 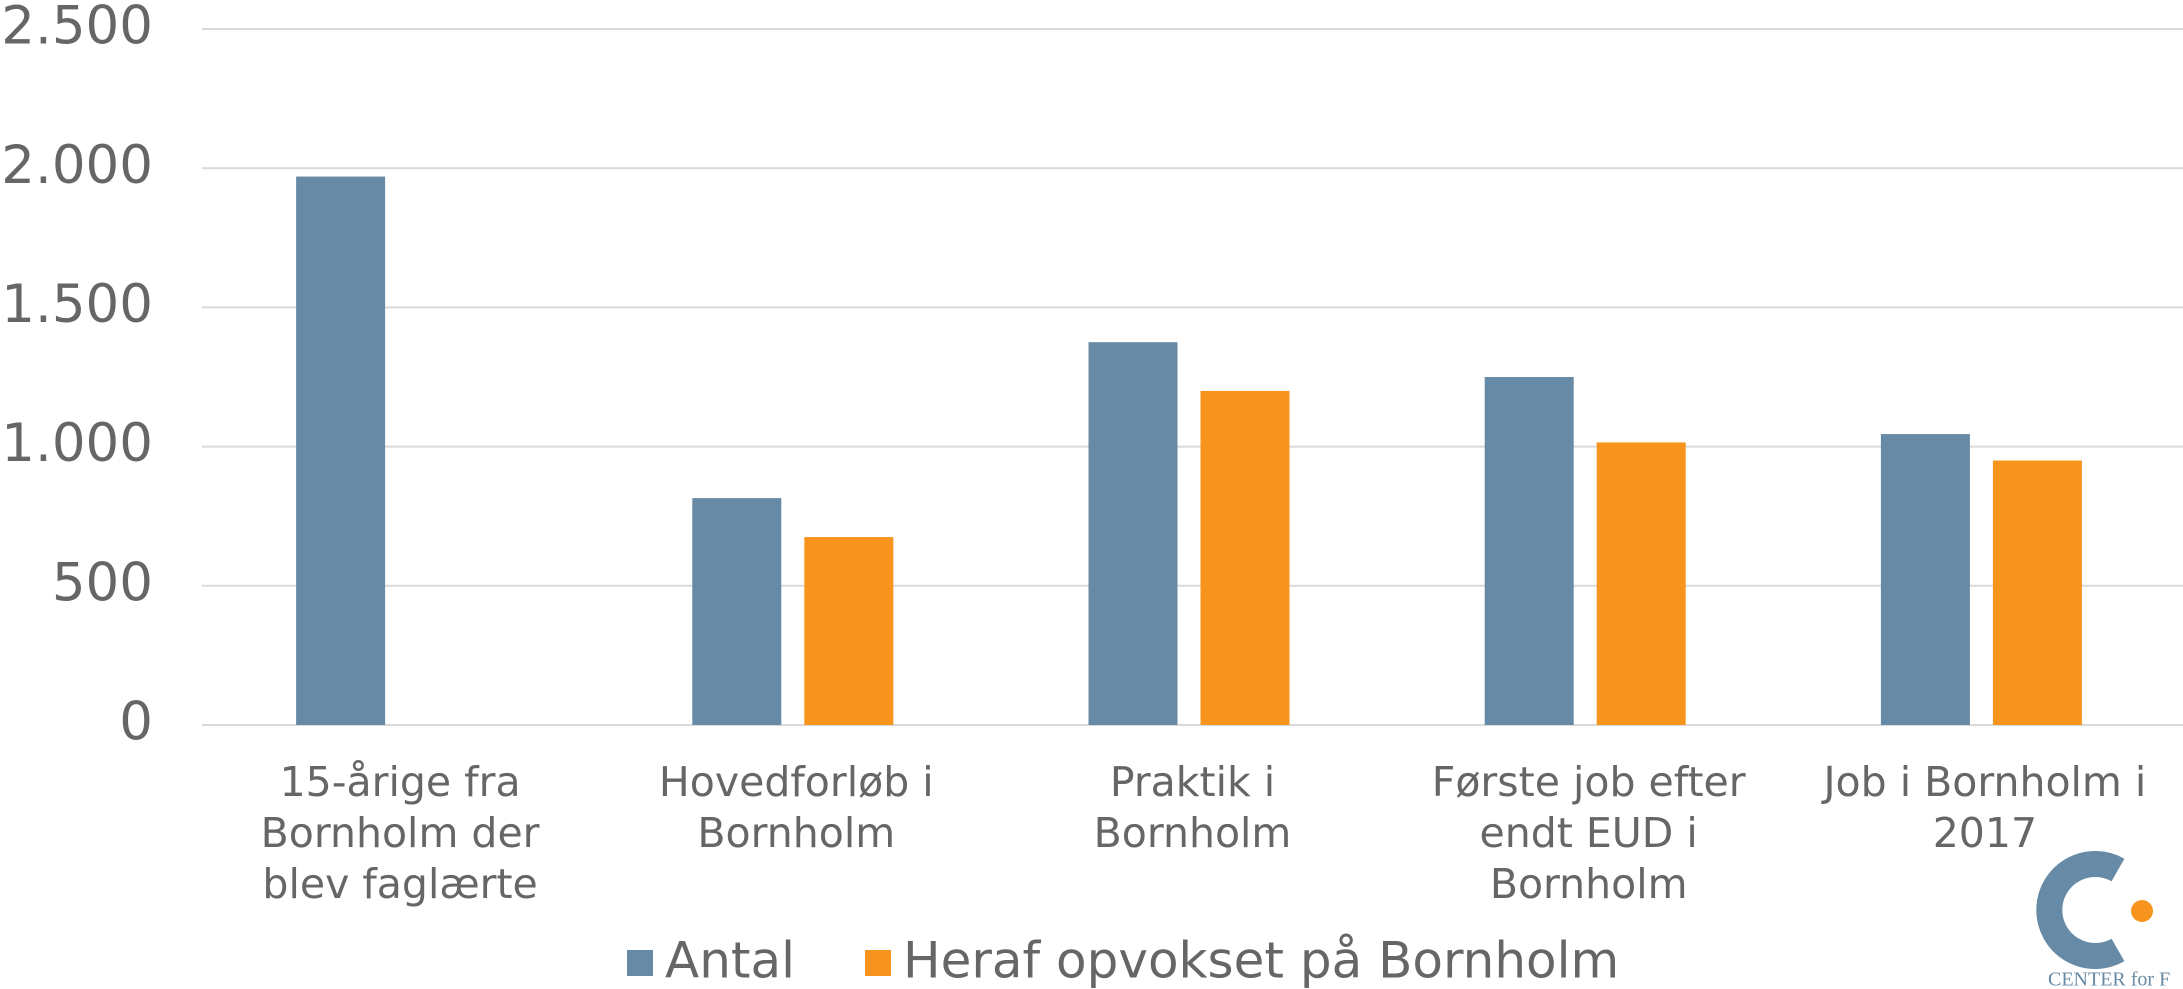 What do you see at coordinates (2142, 911) in the screenshot?
I see `logo-dot` at bounding box center [2142, 911].